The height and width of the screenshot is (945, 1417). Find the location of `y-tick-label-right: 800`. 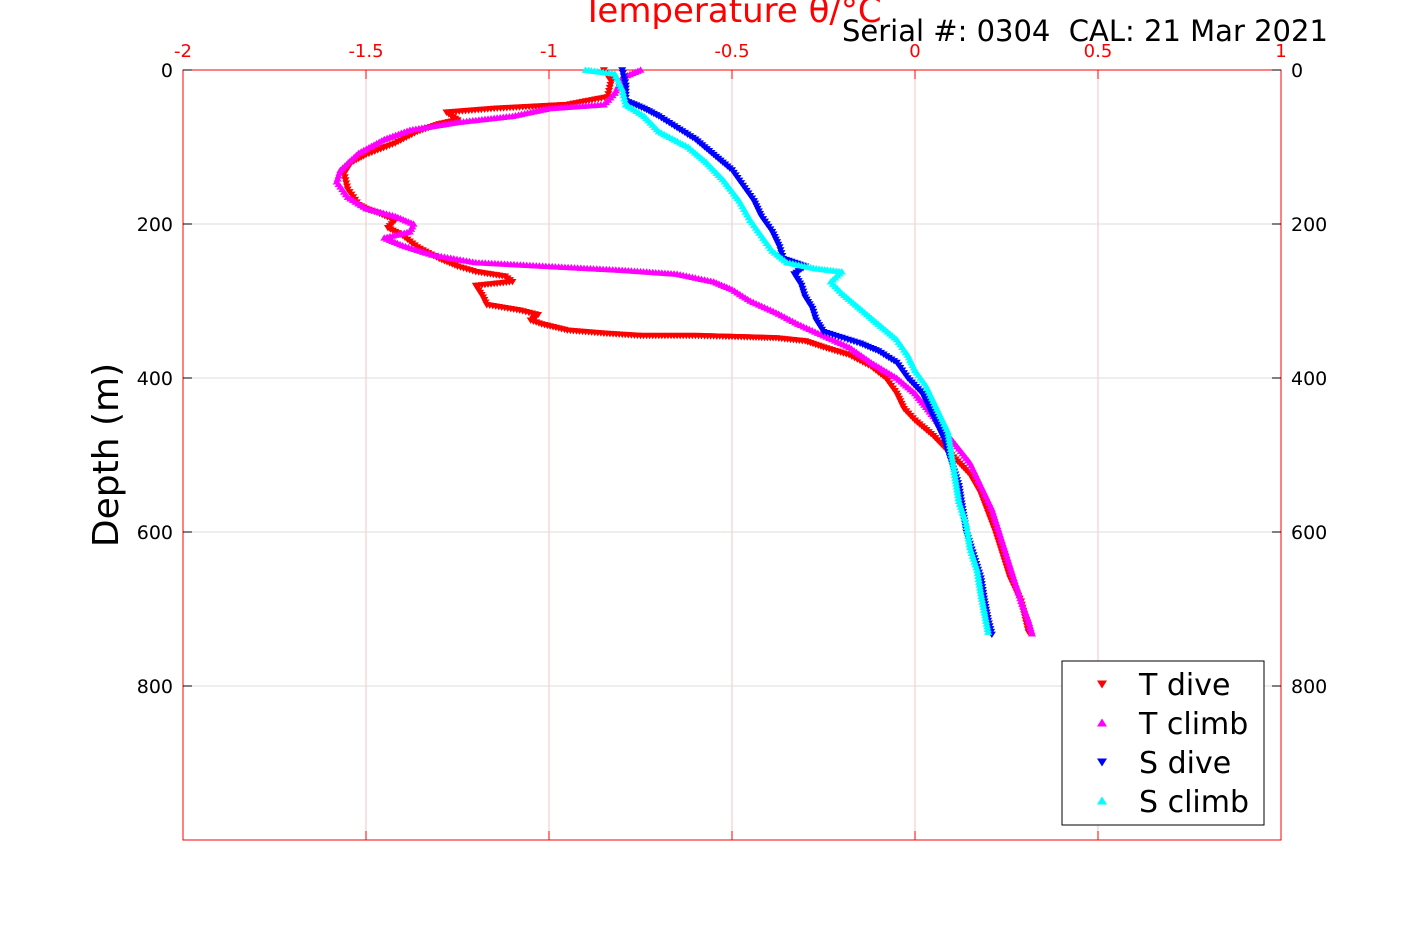

y-tick-label-right: 800 is located at coordinates (1309, 687).